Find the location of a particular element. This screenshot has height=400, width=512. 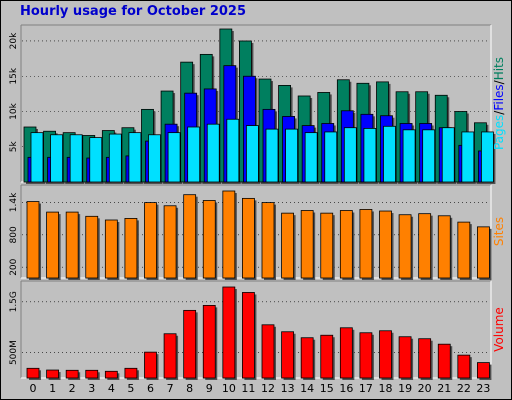

x-tick-label: 12 is located at coordinates (268, 388).